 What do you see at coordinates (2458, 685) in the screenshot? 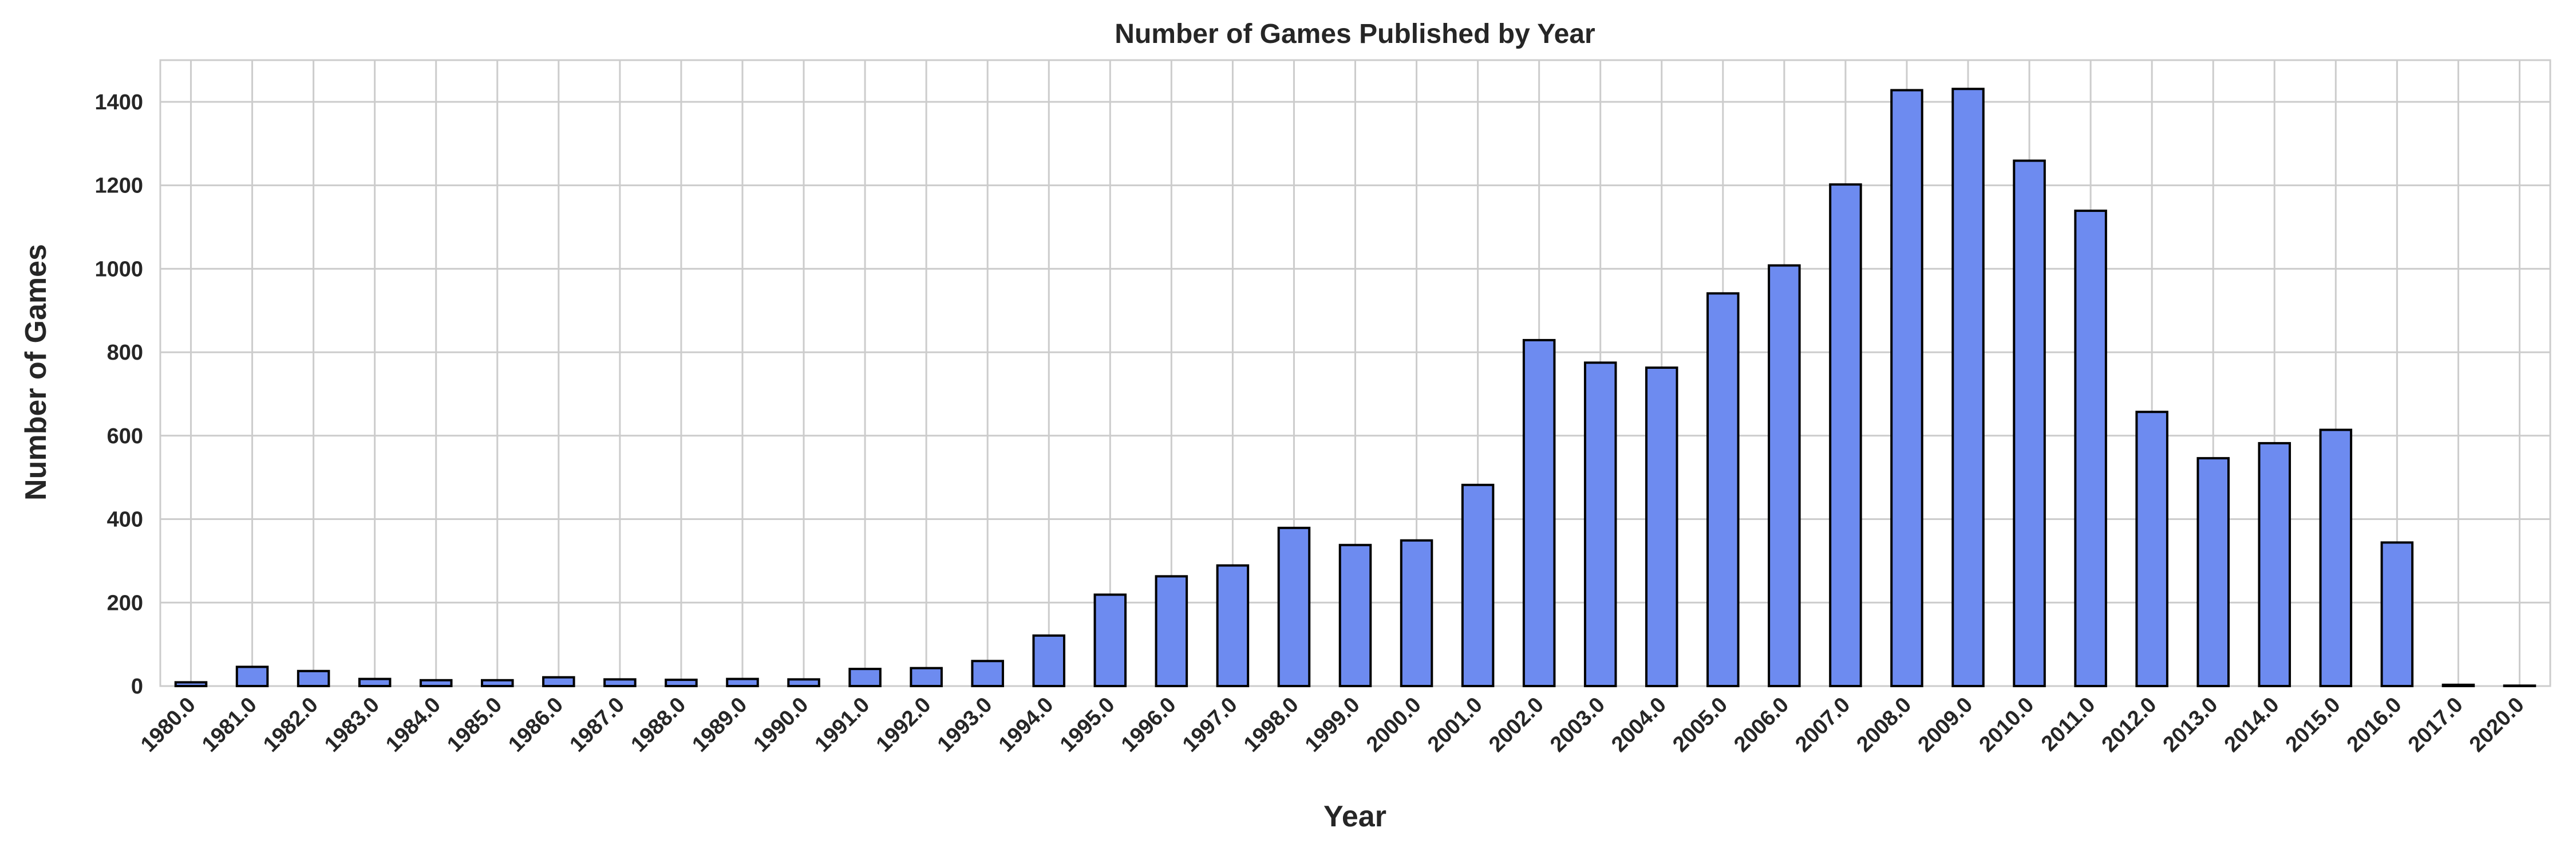
I see `bar-2017.0` at bounding box center [2458, 685].